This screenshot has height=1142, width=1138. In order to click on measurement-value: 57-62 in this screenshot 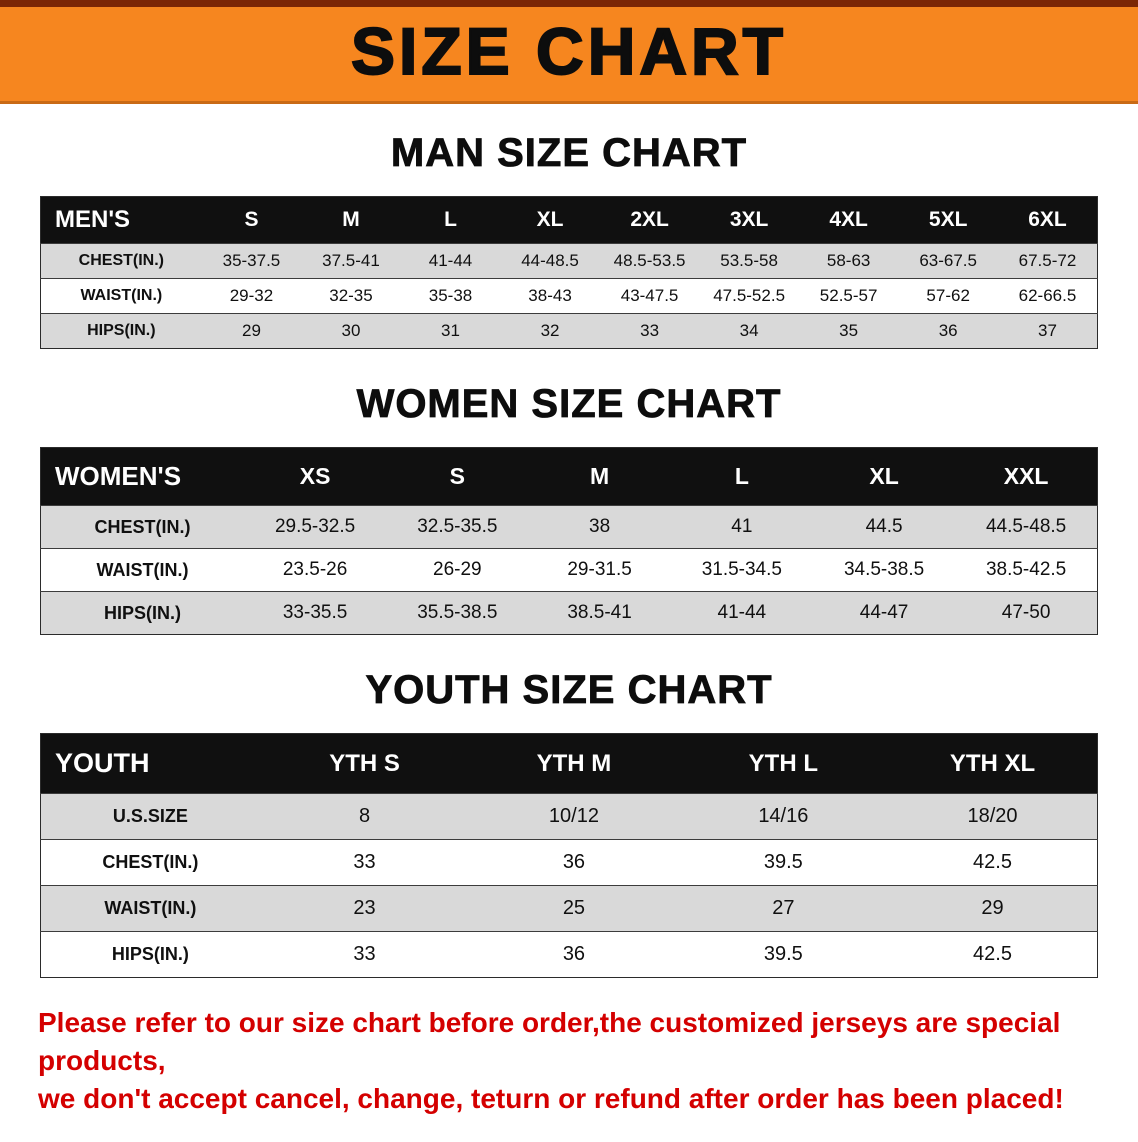, I will do `click(948, 296)`.